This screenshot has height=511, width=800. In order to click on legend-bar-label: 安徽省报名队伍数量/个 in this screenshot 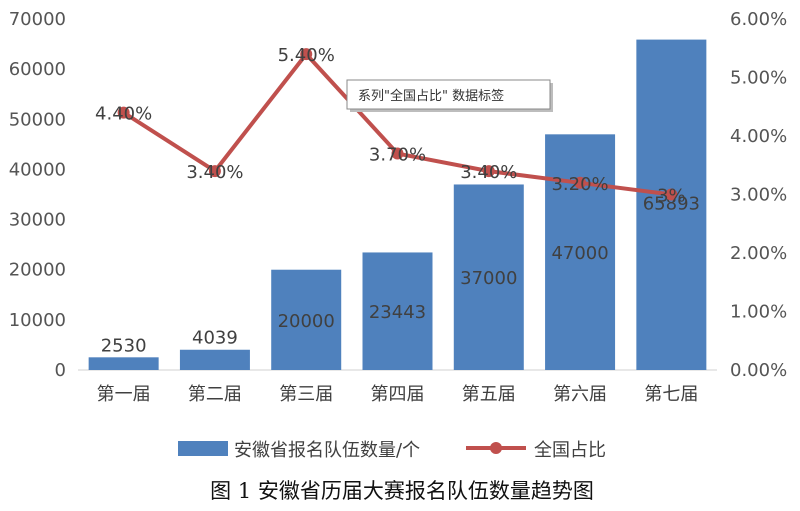, I will do `click(327, 450)`.